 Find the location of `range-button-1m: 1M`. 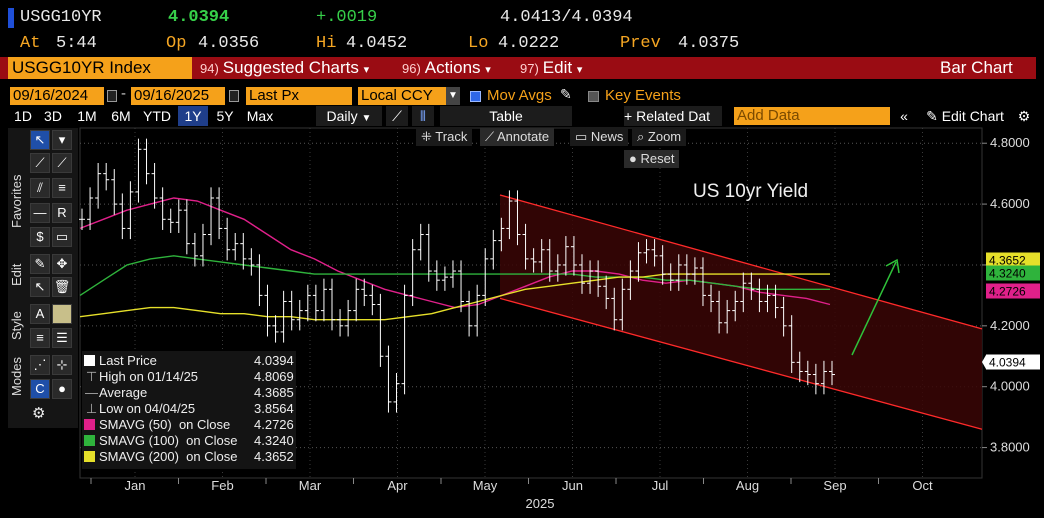

range-button-1m: 1M is located at coordinates (87, 116).